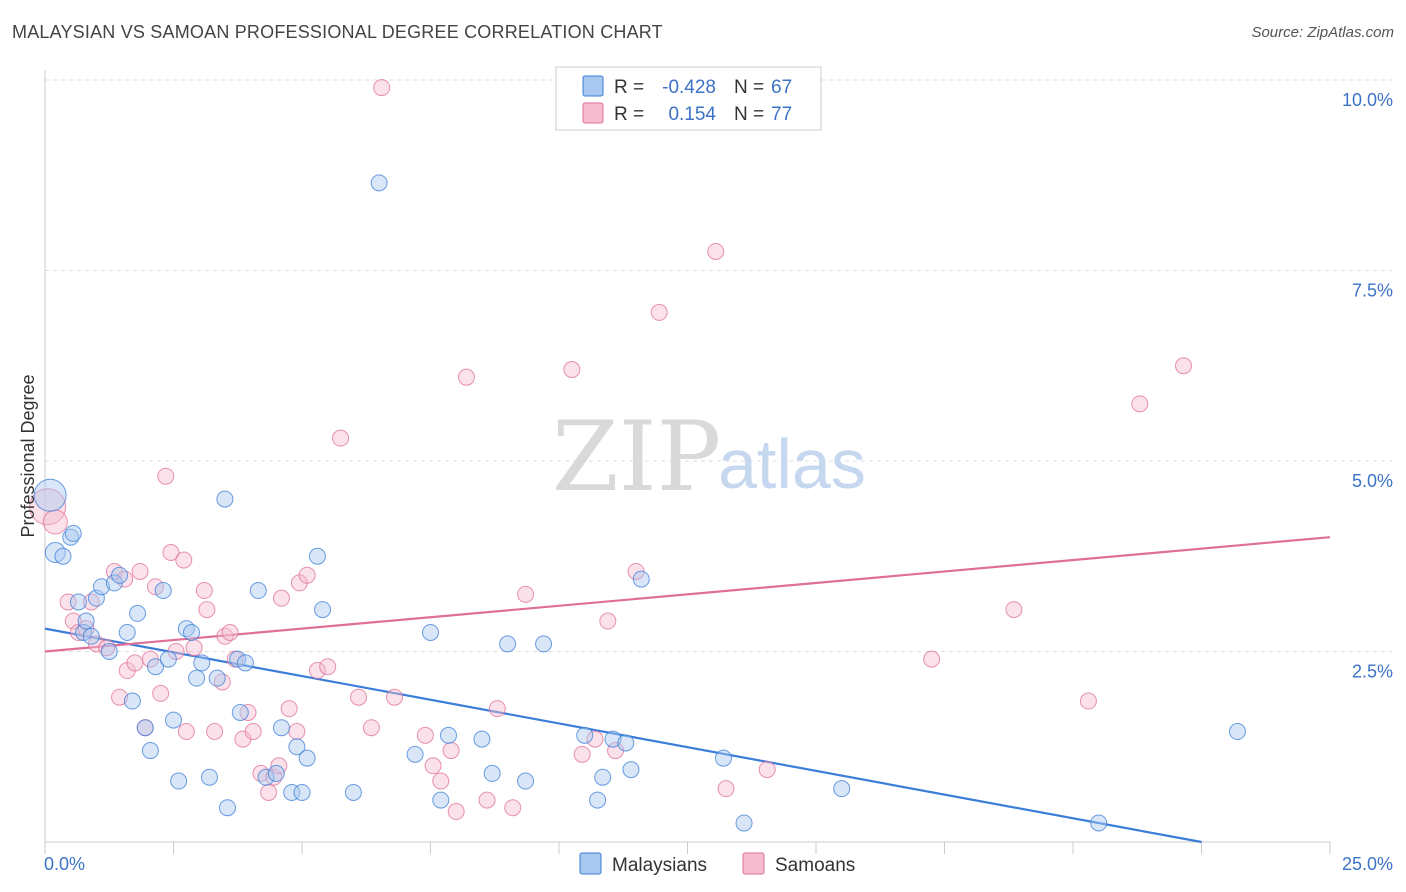  What do you see at coordinates (689, 87) in the screenshot?
I see `legend-r-value-1: -0.428` at bounding box center [689, 87].